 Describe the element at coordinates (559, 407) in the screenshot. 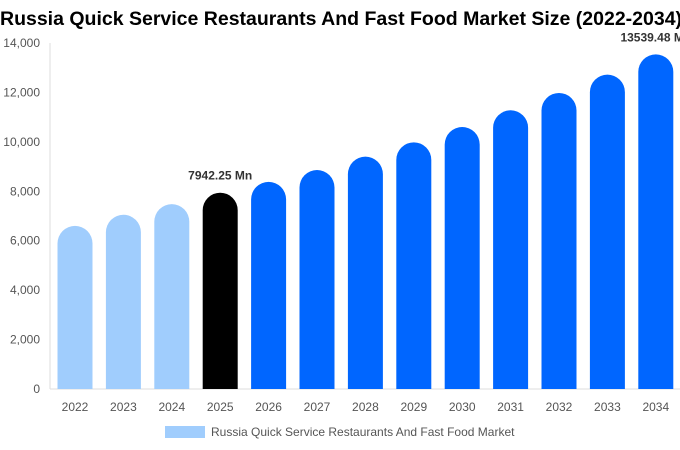

I see `x-tick-label: 2032` at that location.